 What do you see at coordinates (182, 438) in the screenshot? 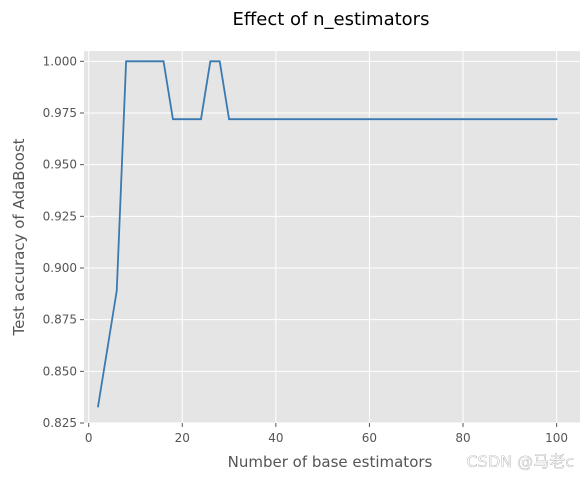
I see `x-tick-label: 20` at bounding box center [182, 438].